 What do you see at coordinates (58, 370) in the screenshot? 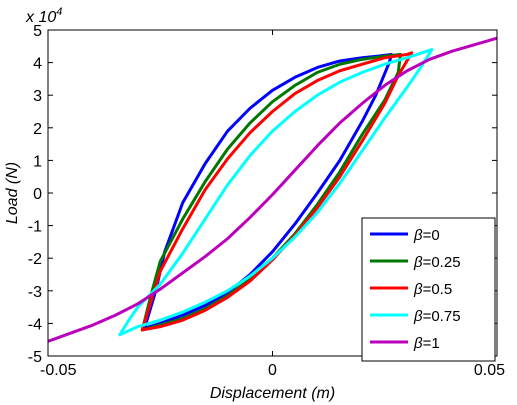
I see `x-tick-label: -0.05` at bounding box center [58, 370].